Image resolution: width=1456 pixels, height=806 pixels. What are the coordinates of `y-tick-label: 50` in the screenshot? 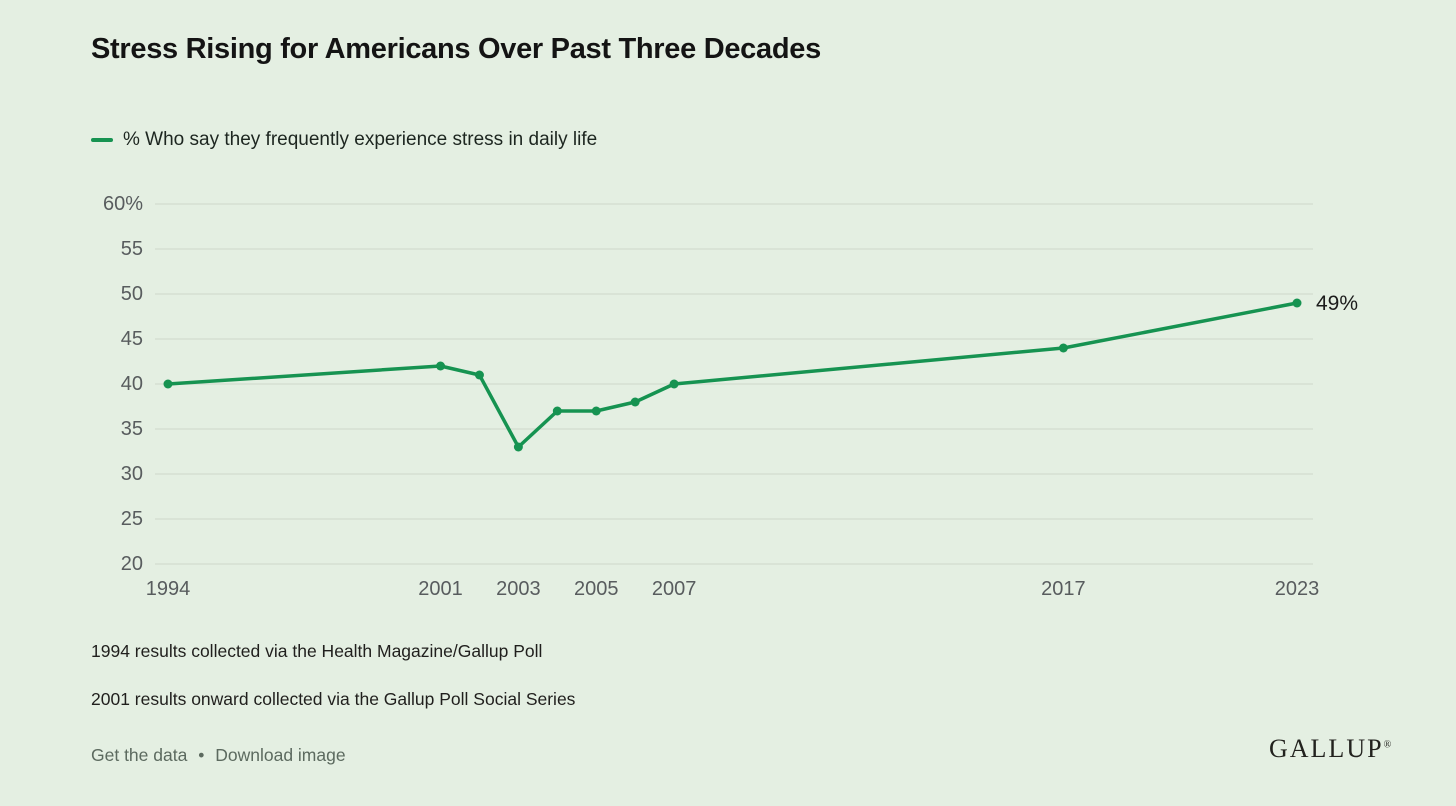 It's located at (132, 294).